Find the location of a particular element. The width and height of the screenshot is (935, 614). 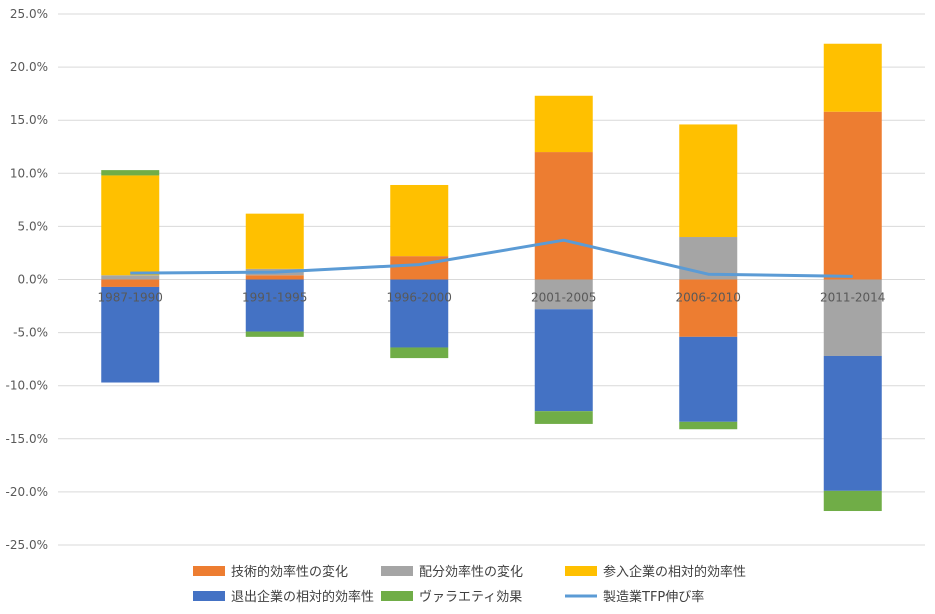

series-line is located at coordinates (491, 258).